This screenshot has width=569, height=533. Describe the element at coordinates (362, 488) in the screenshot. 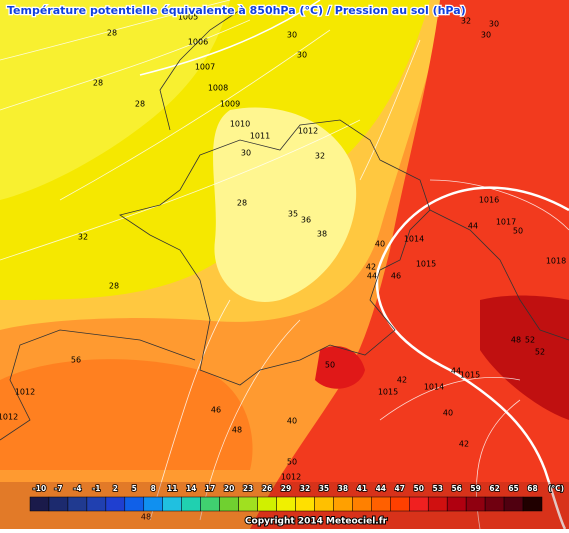

I see `scale-label: 41` at that location.